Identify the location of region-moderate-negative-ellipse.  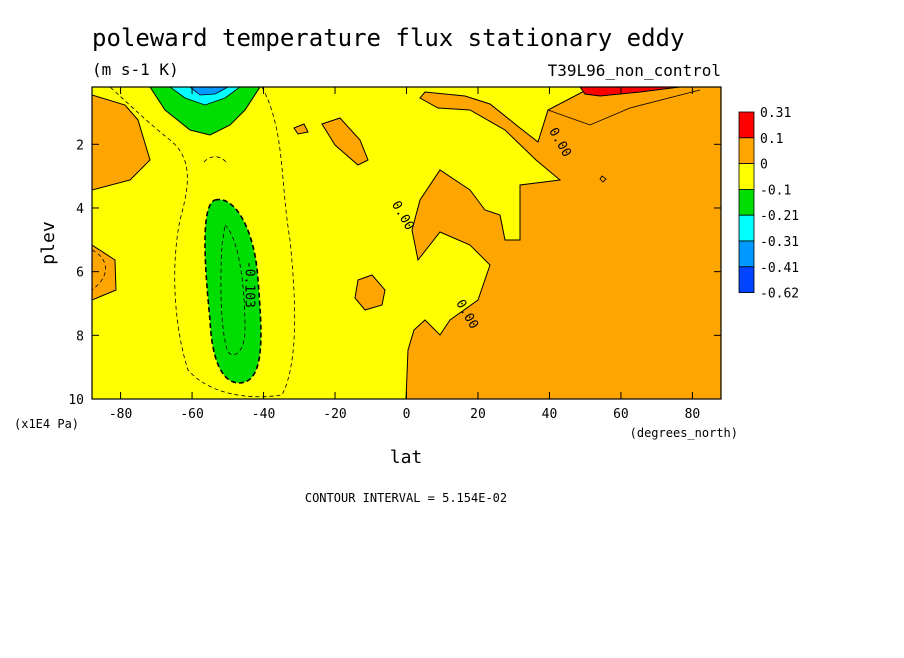
(233, 291).